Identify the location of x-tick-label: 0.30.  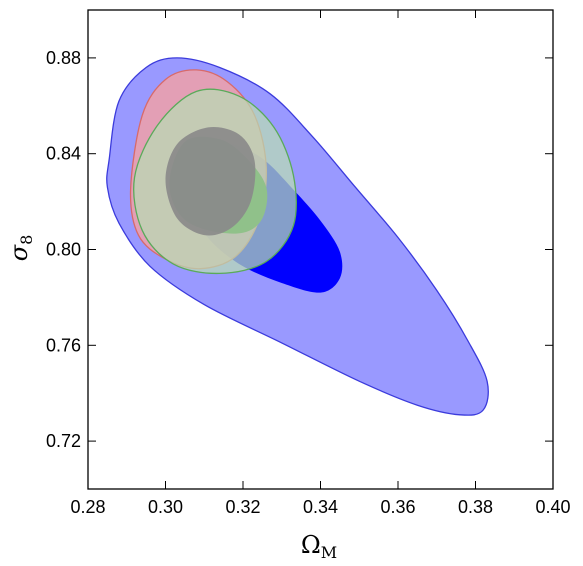
(165, 507).